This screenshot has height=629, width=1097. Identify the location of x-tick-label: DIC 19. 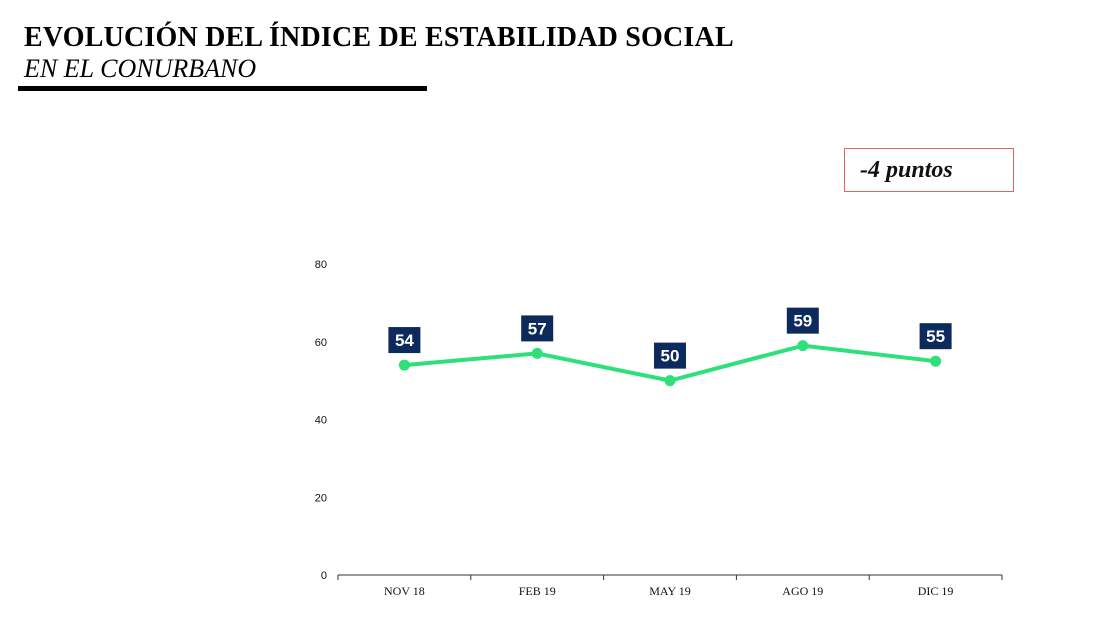
(936, 591).